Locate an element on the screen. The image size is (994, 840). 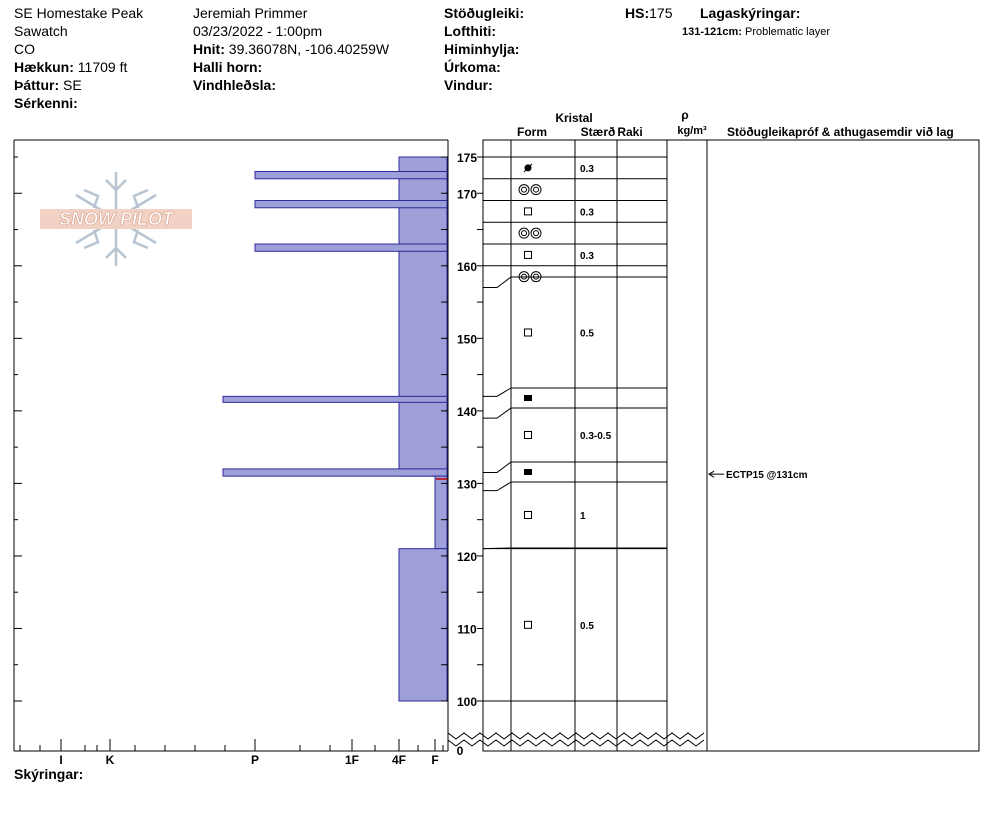
rounded-icon is located at coordinates (528, 168).